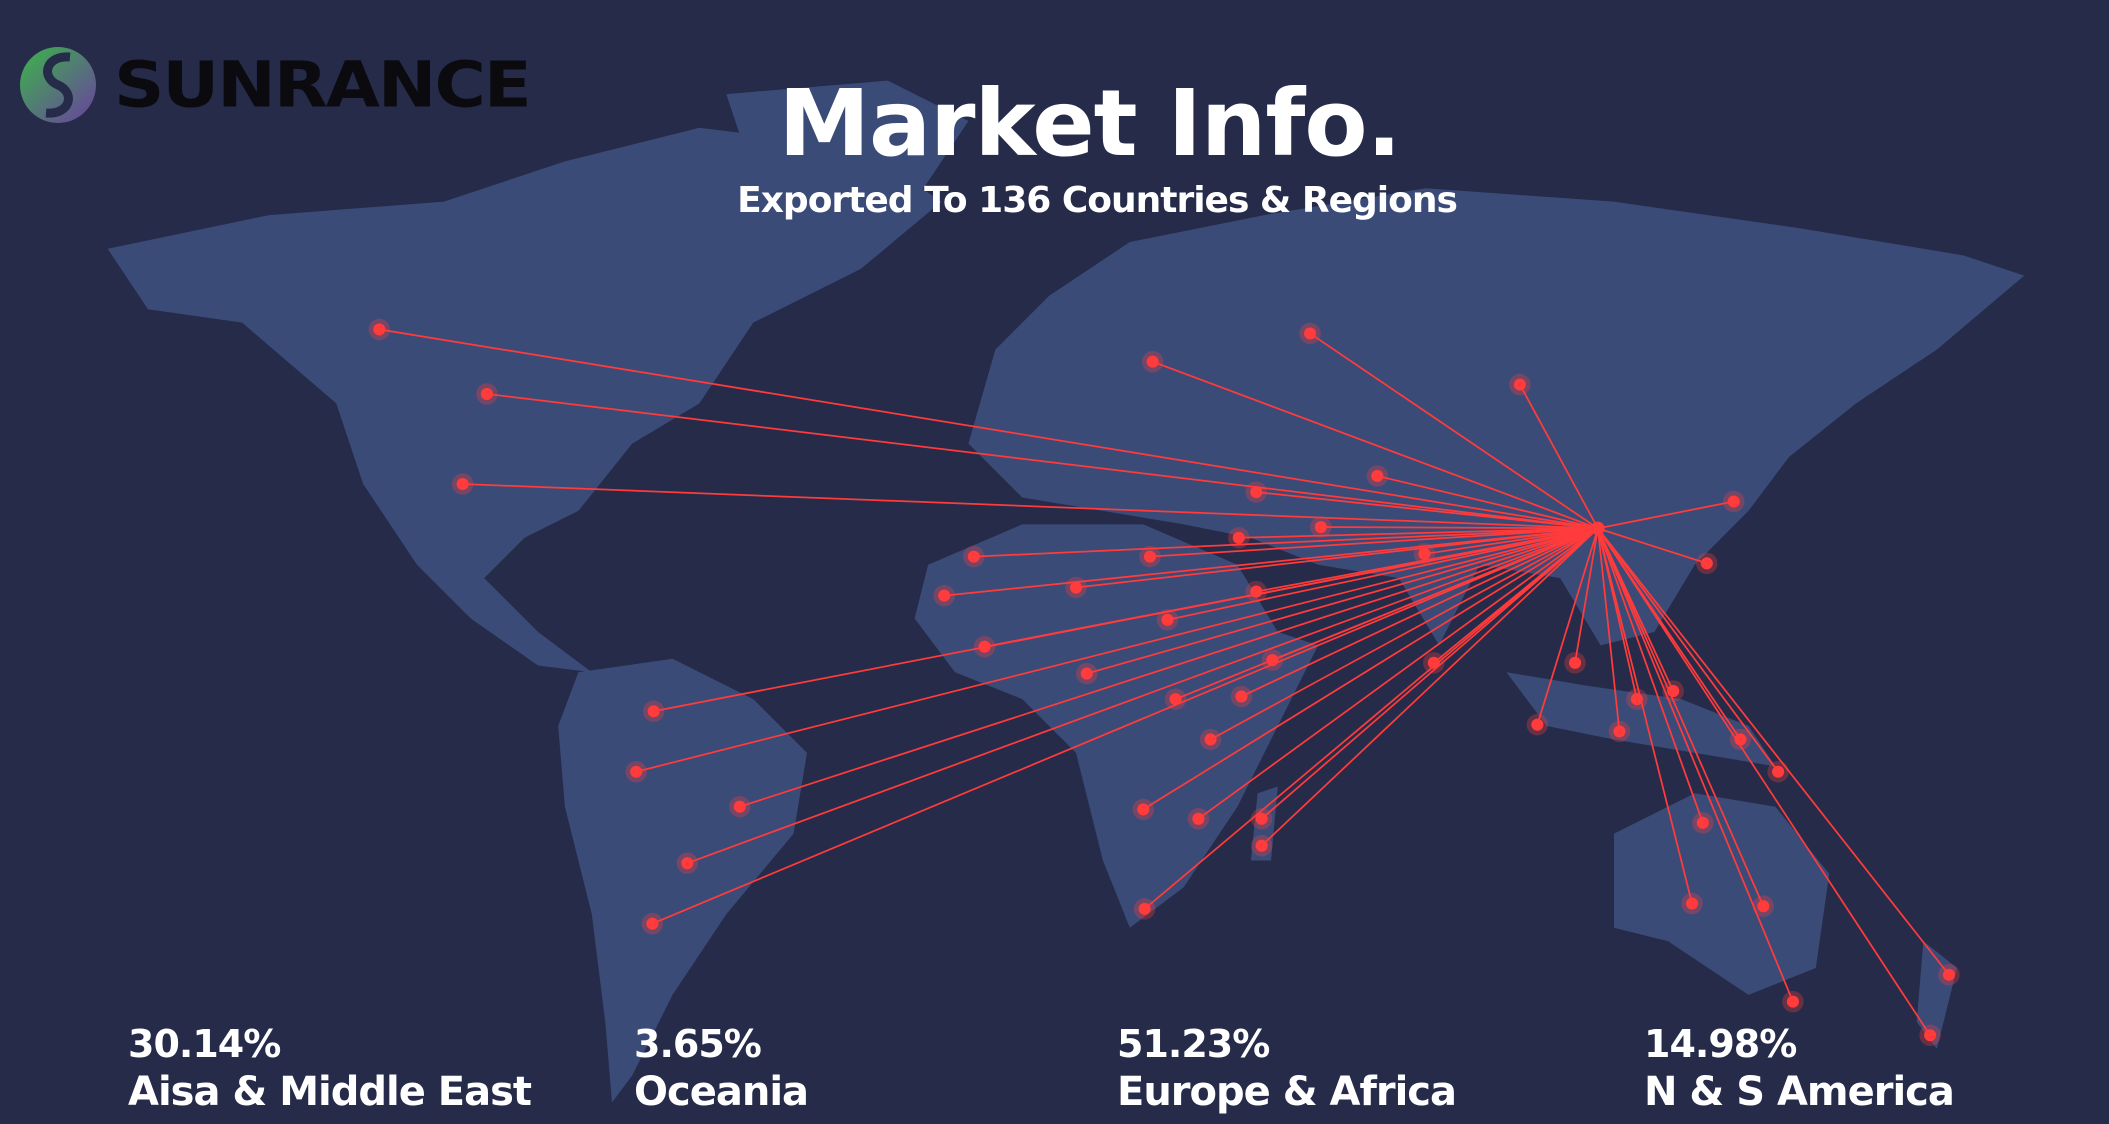 The height and width of the screenshot is (1124, 2109). What do you see at coordinates (1937, 995) in the screenshot?
I see `new-zealand` at bounding box center [1937, 995].